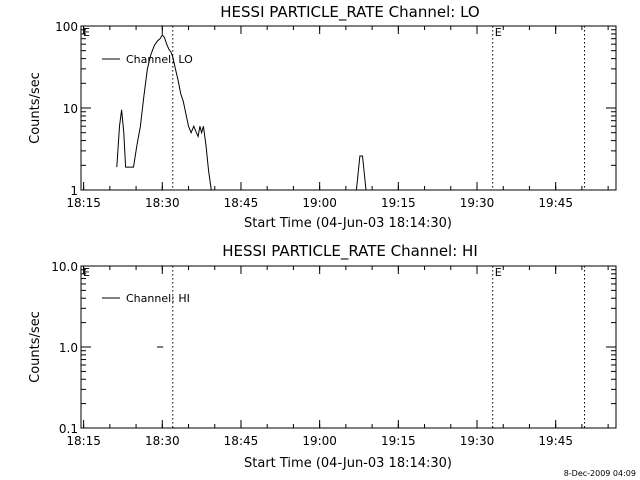  Describe the element at coordinates (498, 272) in the screenshot. I see `marker-label-hi-2: E` at that location.